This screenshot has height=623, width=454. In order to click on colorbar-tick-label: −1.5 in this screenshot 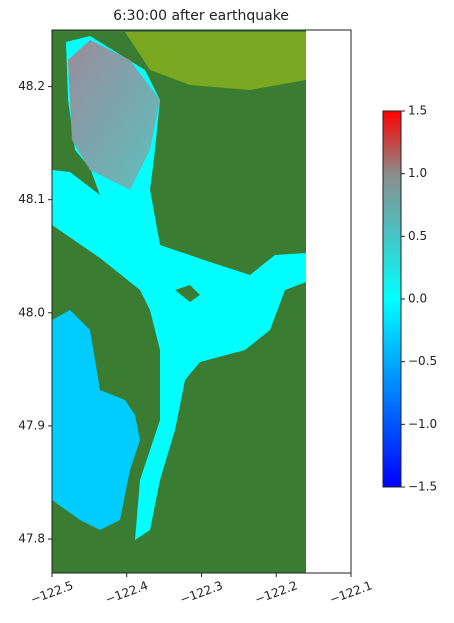, I will do `click(422, 487)`.